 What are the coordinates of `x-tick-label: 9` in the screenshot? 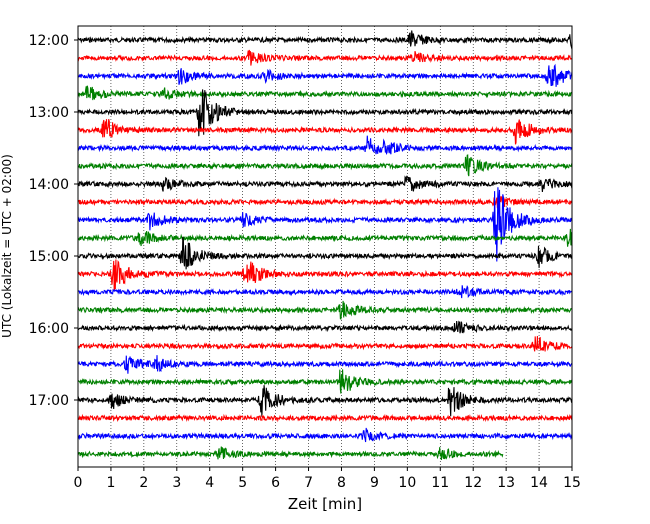 It's located at (374, 483).